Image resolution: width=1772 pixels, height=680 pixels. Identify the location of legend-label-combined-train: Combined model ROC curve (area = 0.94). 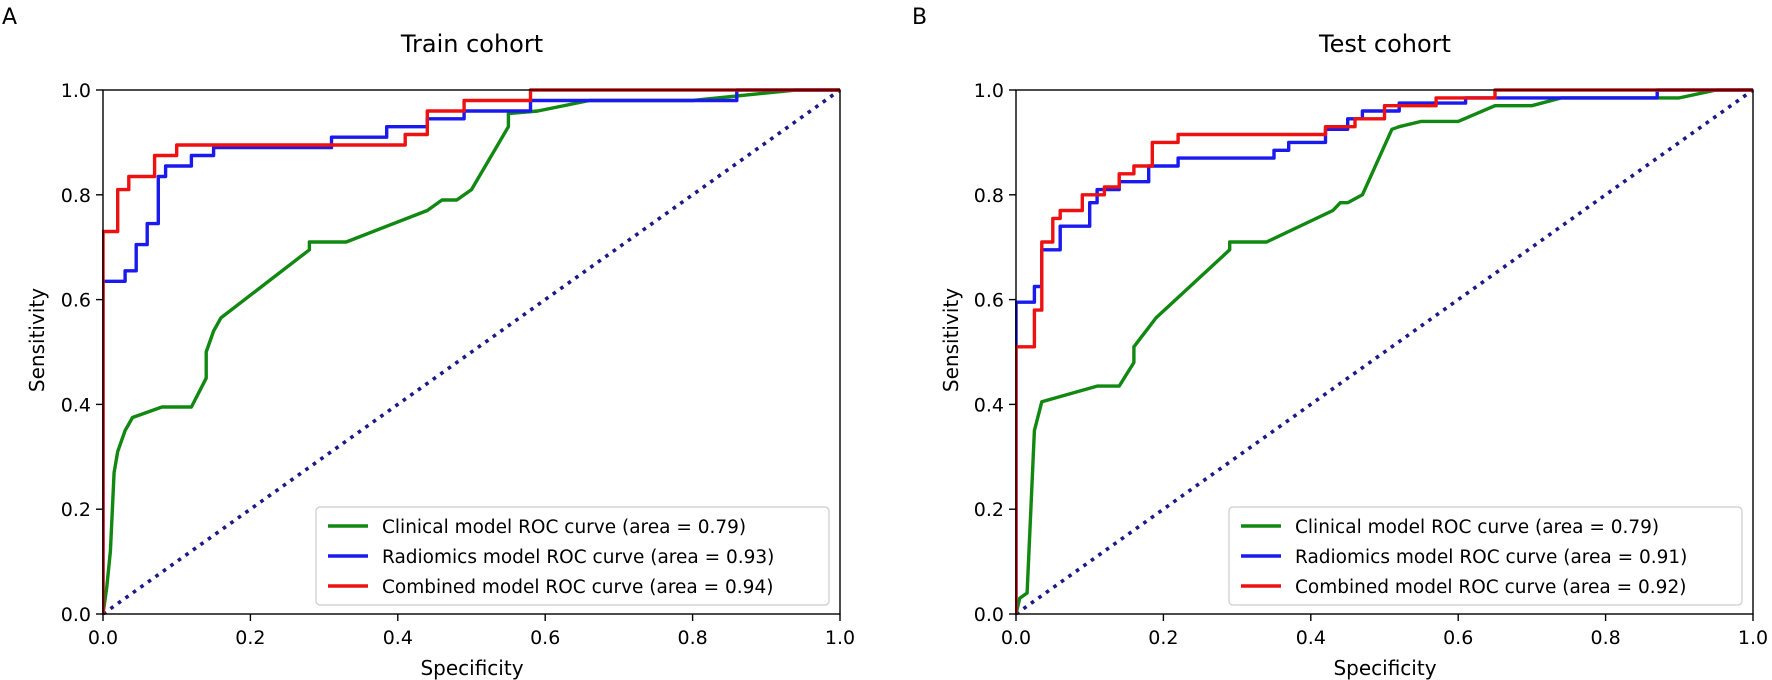
(577, 587).